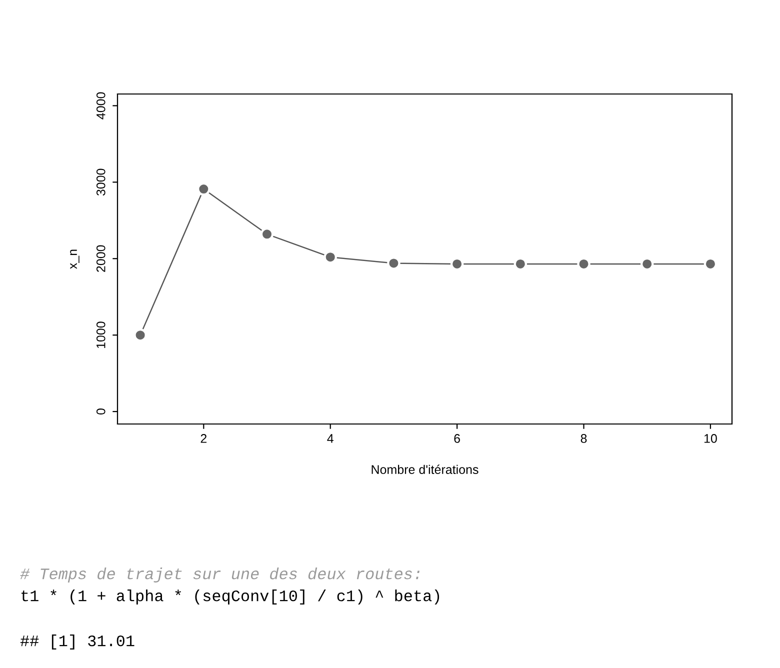 Image resolution: width=780 pixels, height=668 pixels. I want to click on x-tick-label: 2, so click(203, 438).